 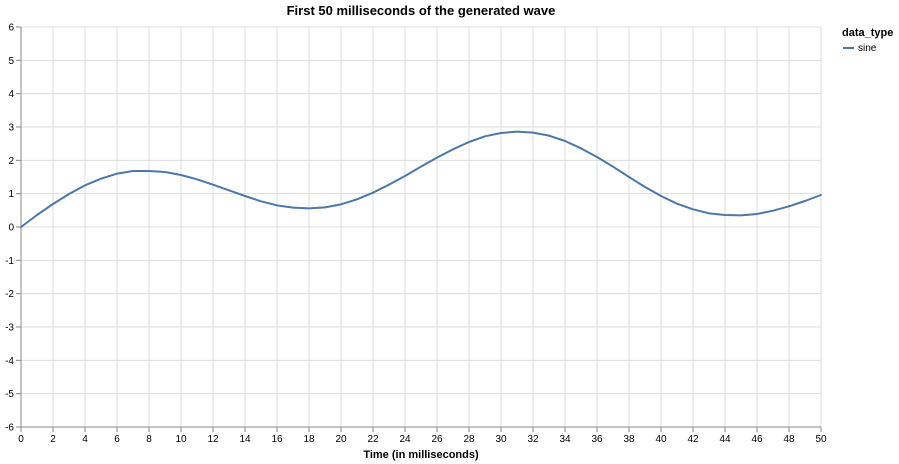 I want to click on x-tick-label: 40, so click(x=661, y=439).